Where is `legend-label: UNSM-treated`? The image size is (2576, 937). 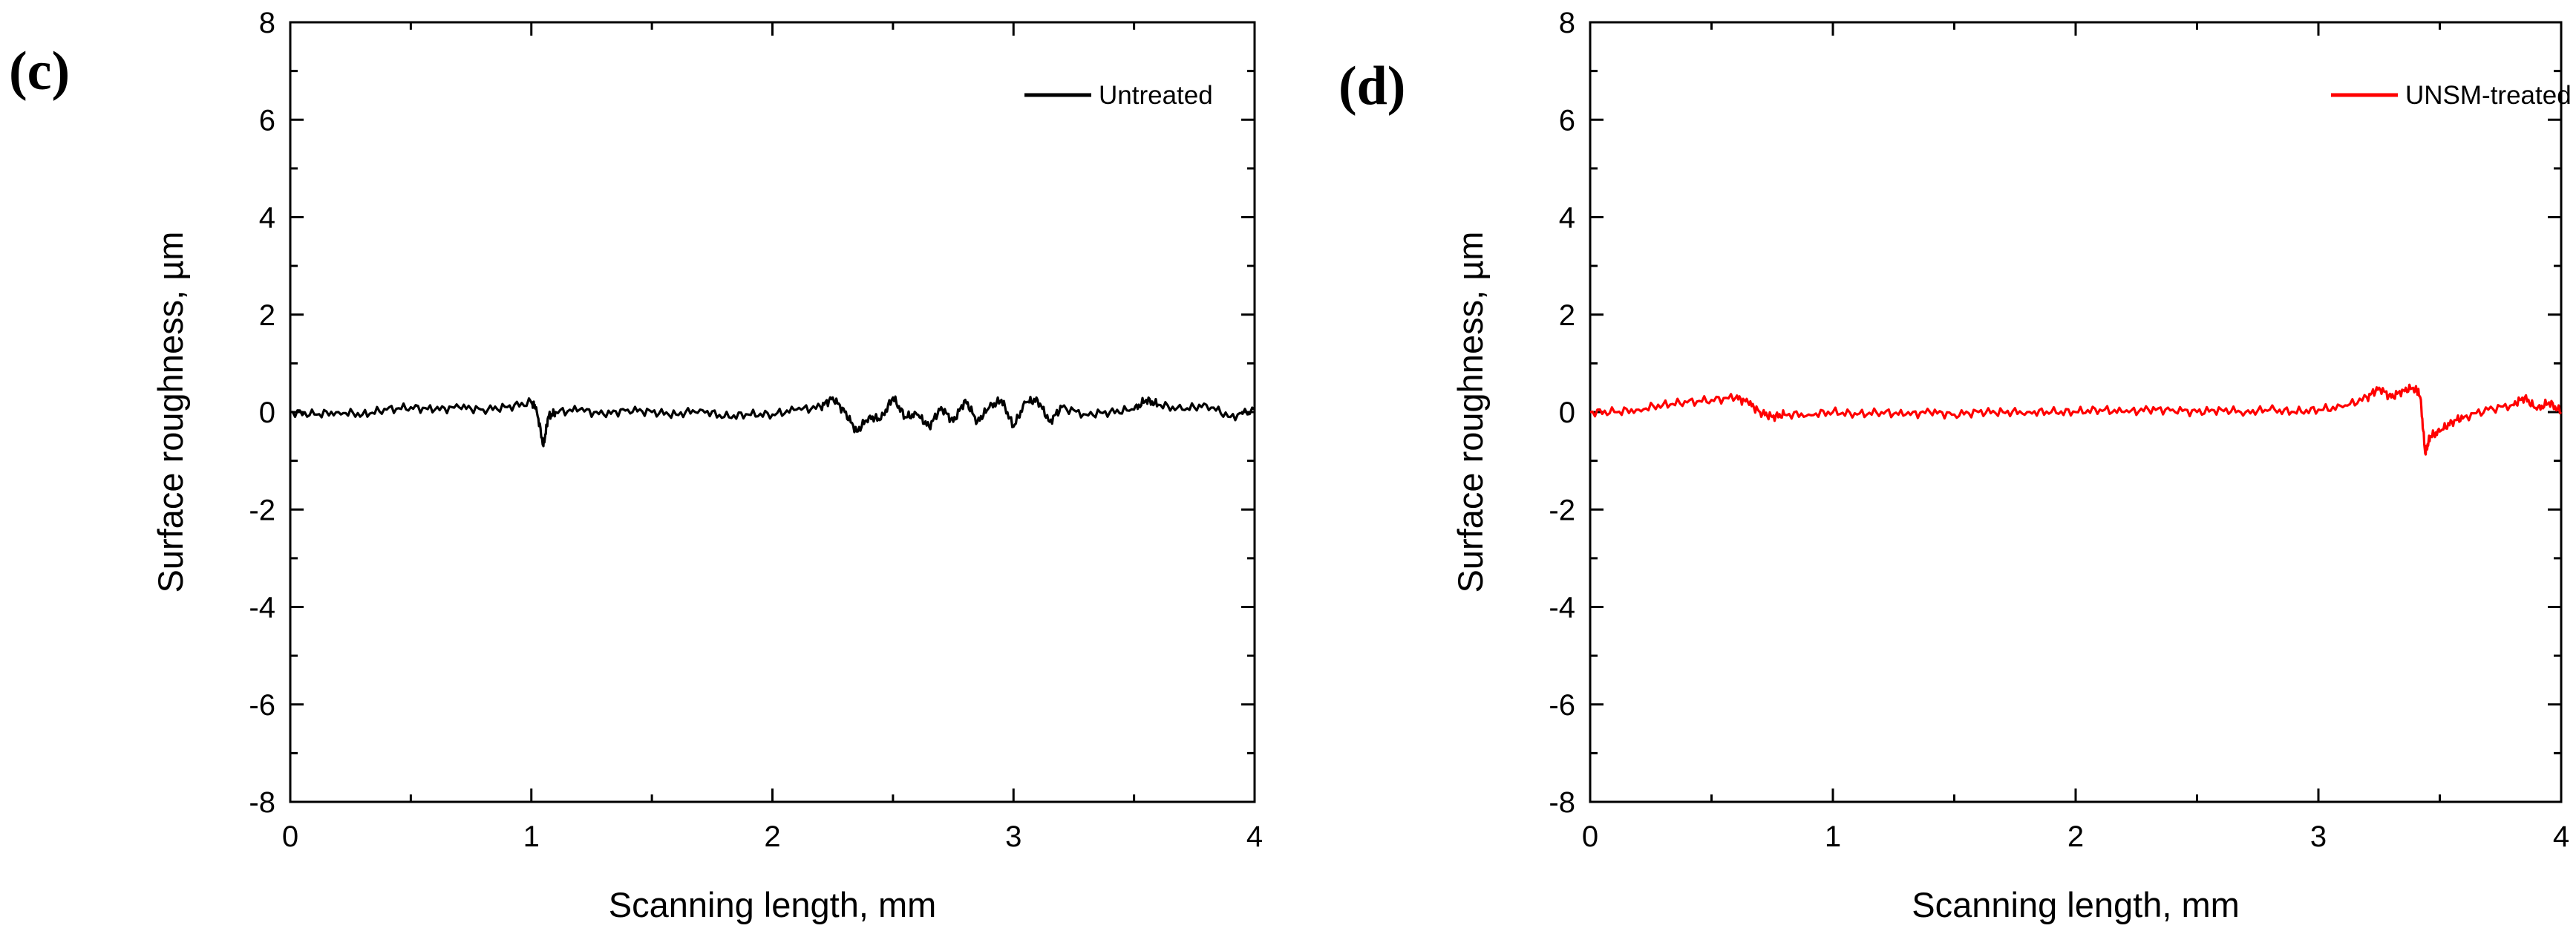 legend-label: UNSM-treated is located at coordinates (2488, 96).